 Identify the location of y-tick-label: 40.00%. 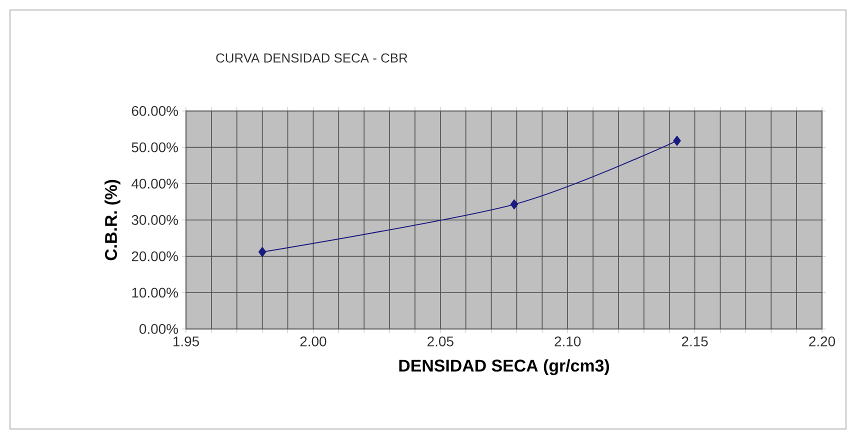
(154, 183).